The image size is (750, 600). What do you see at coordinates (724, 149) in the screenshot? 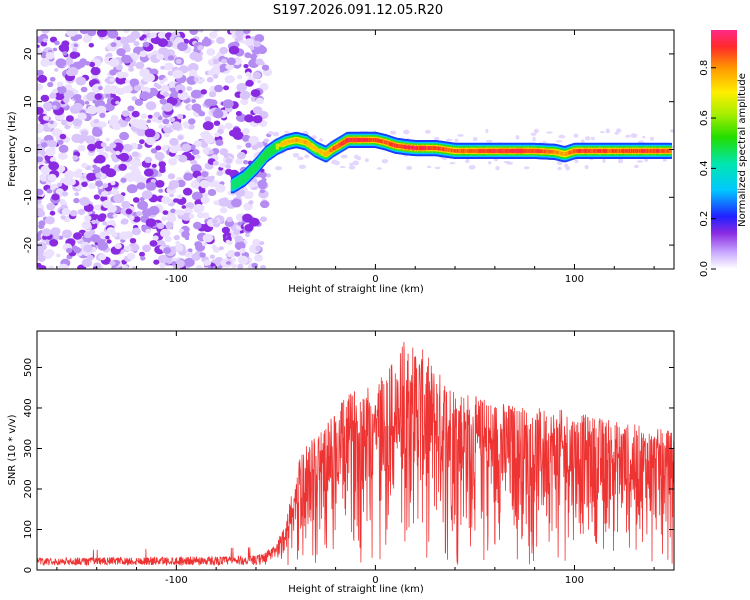
I see `colorbar-gradient` at bounding box center [724, 149].